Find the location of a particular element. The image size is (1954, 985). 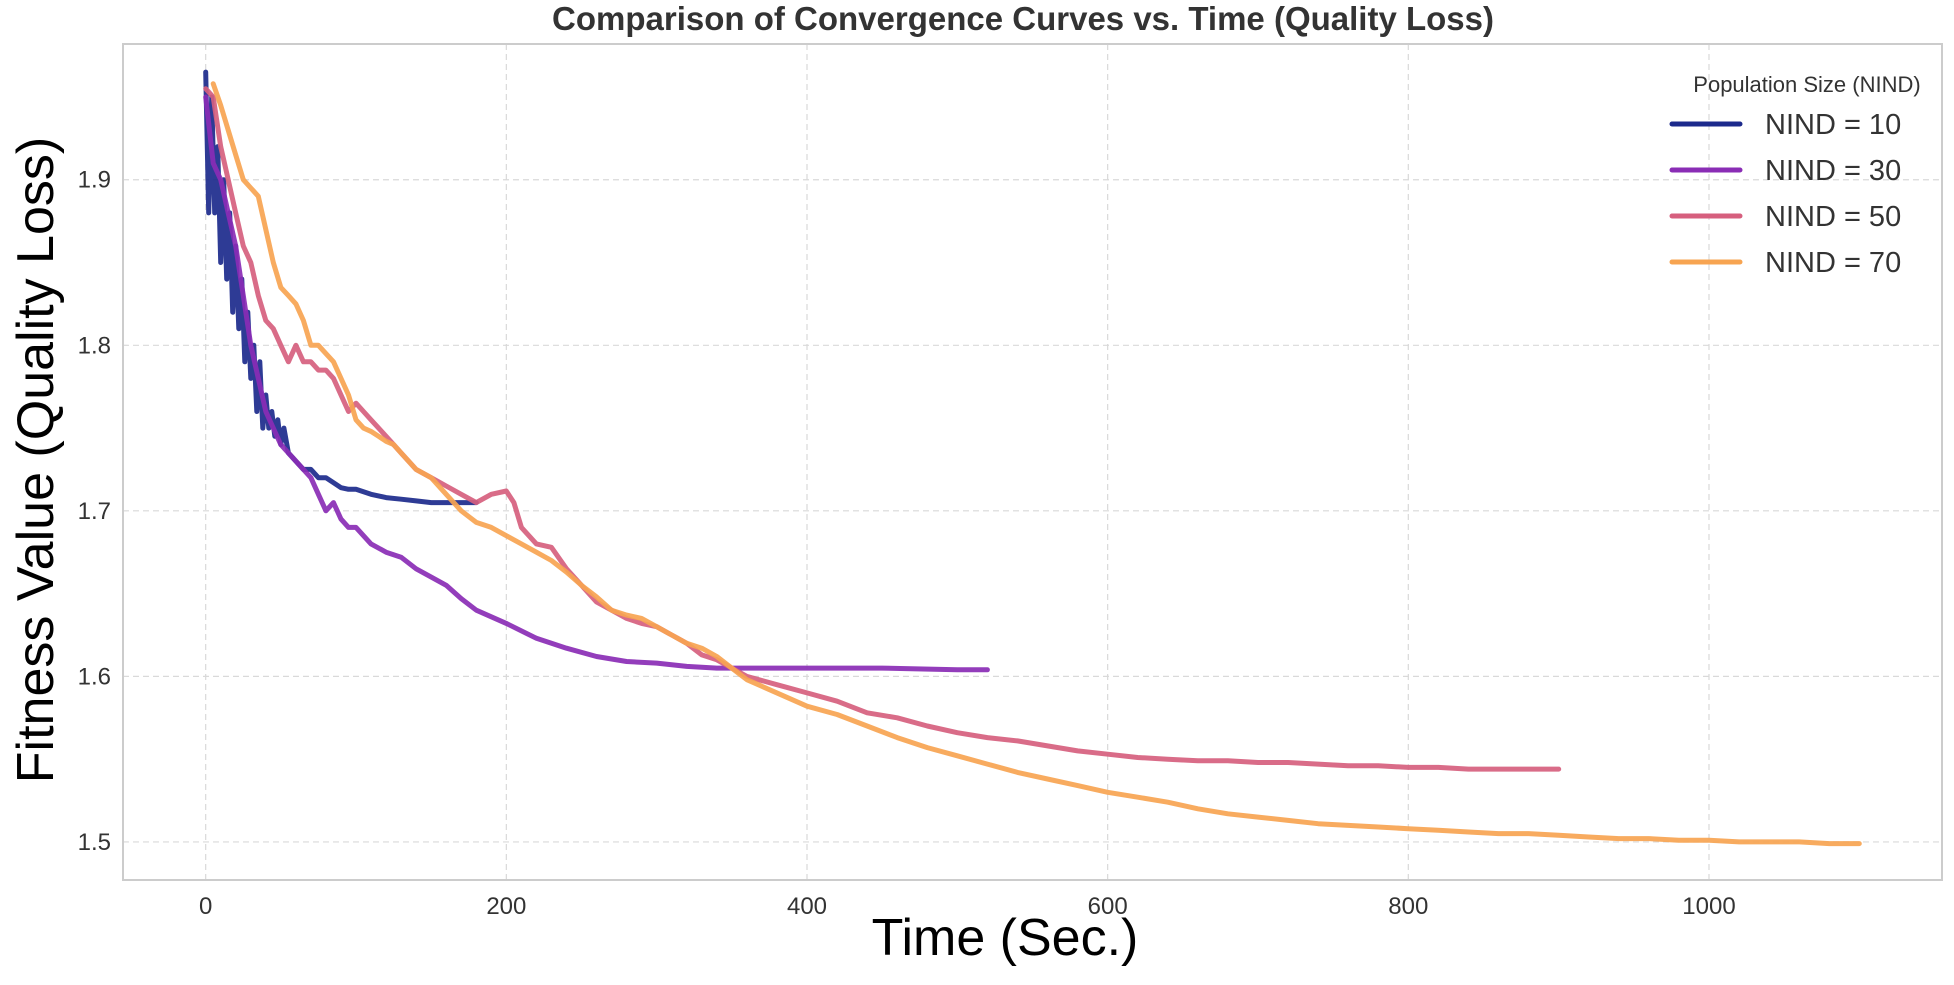

legend-label: NIND = 70 is located at coordinates (1833, 263).